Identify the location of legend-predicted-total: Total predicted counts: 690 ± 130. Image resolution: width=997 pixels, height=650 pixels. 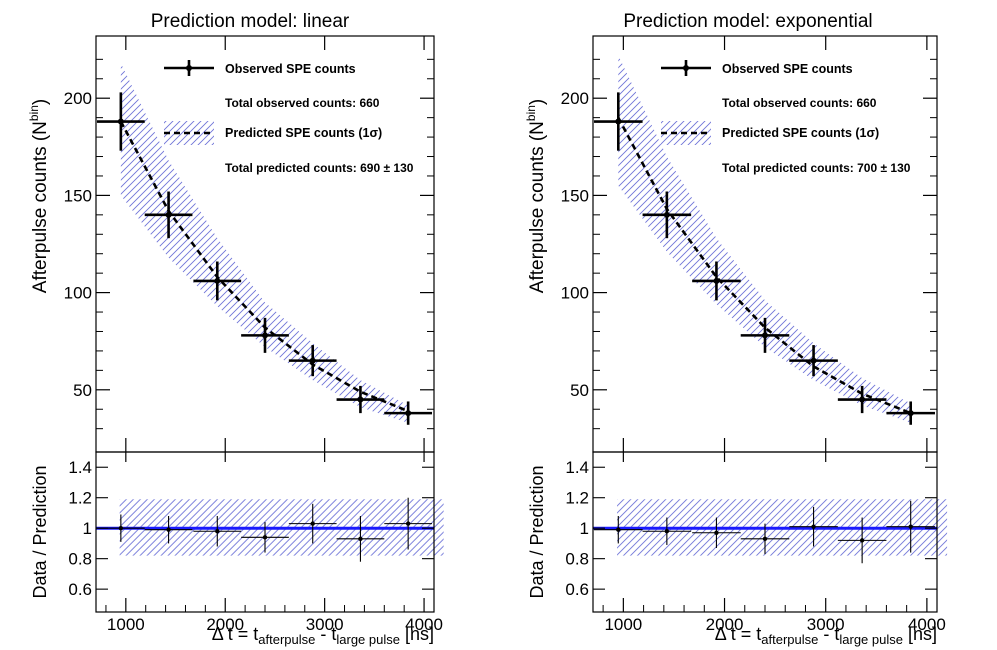
(319, 168).